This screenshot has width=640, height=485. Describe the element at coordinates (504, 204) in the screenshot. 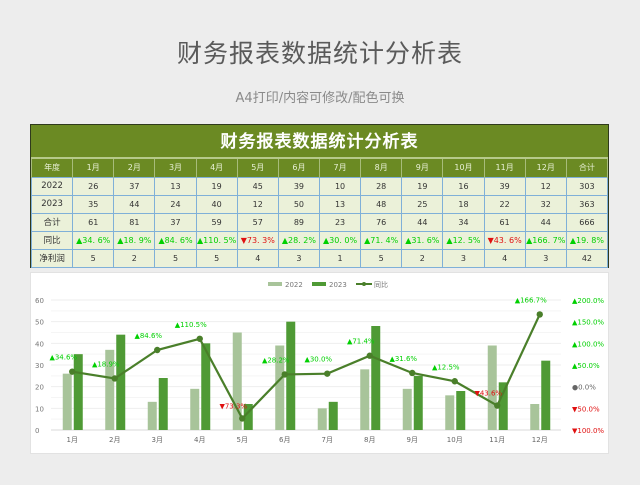

I see `table-cell: 22` at that location.